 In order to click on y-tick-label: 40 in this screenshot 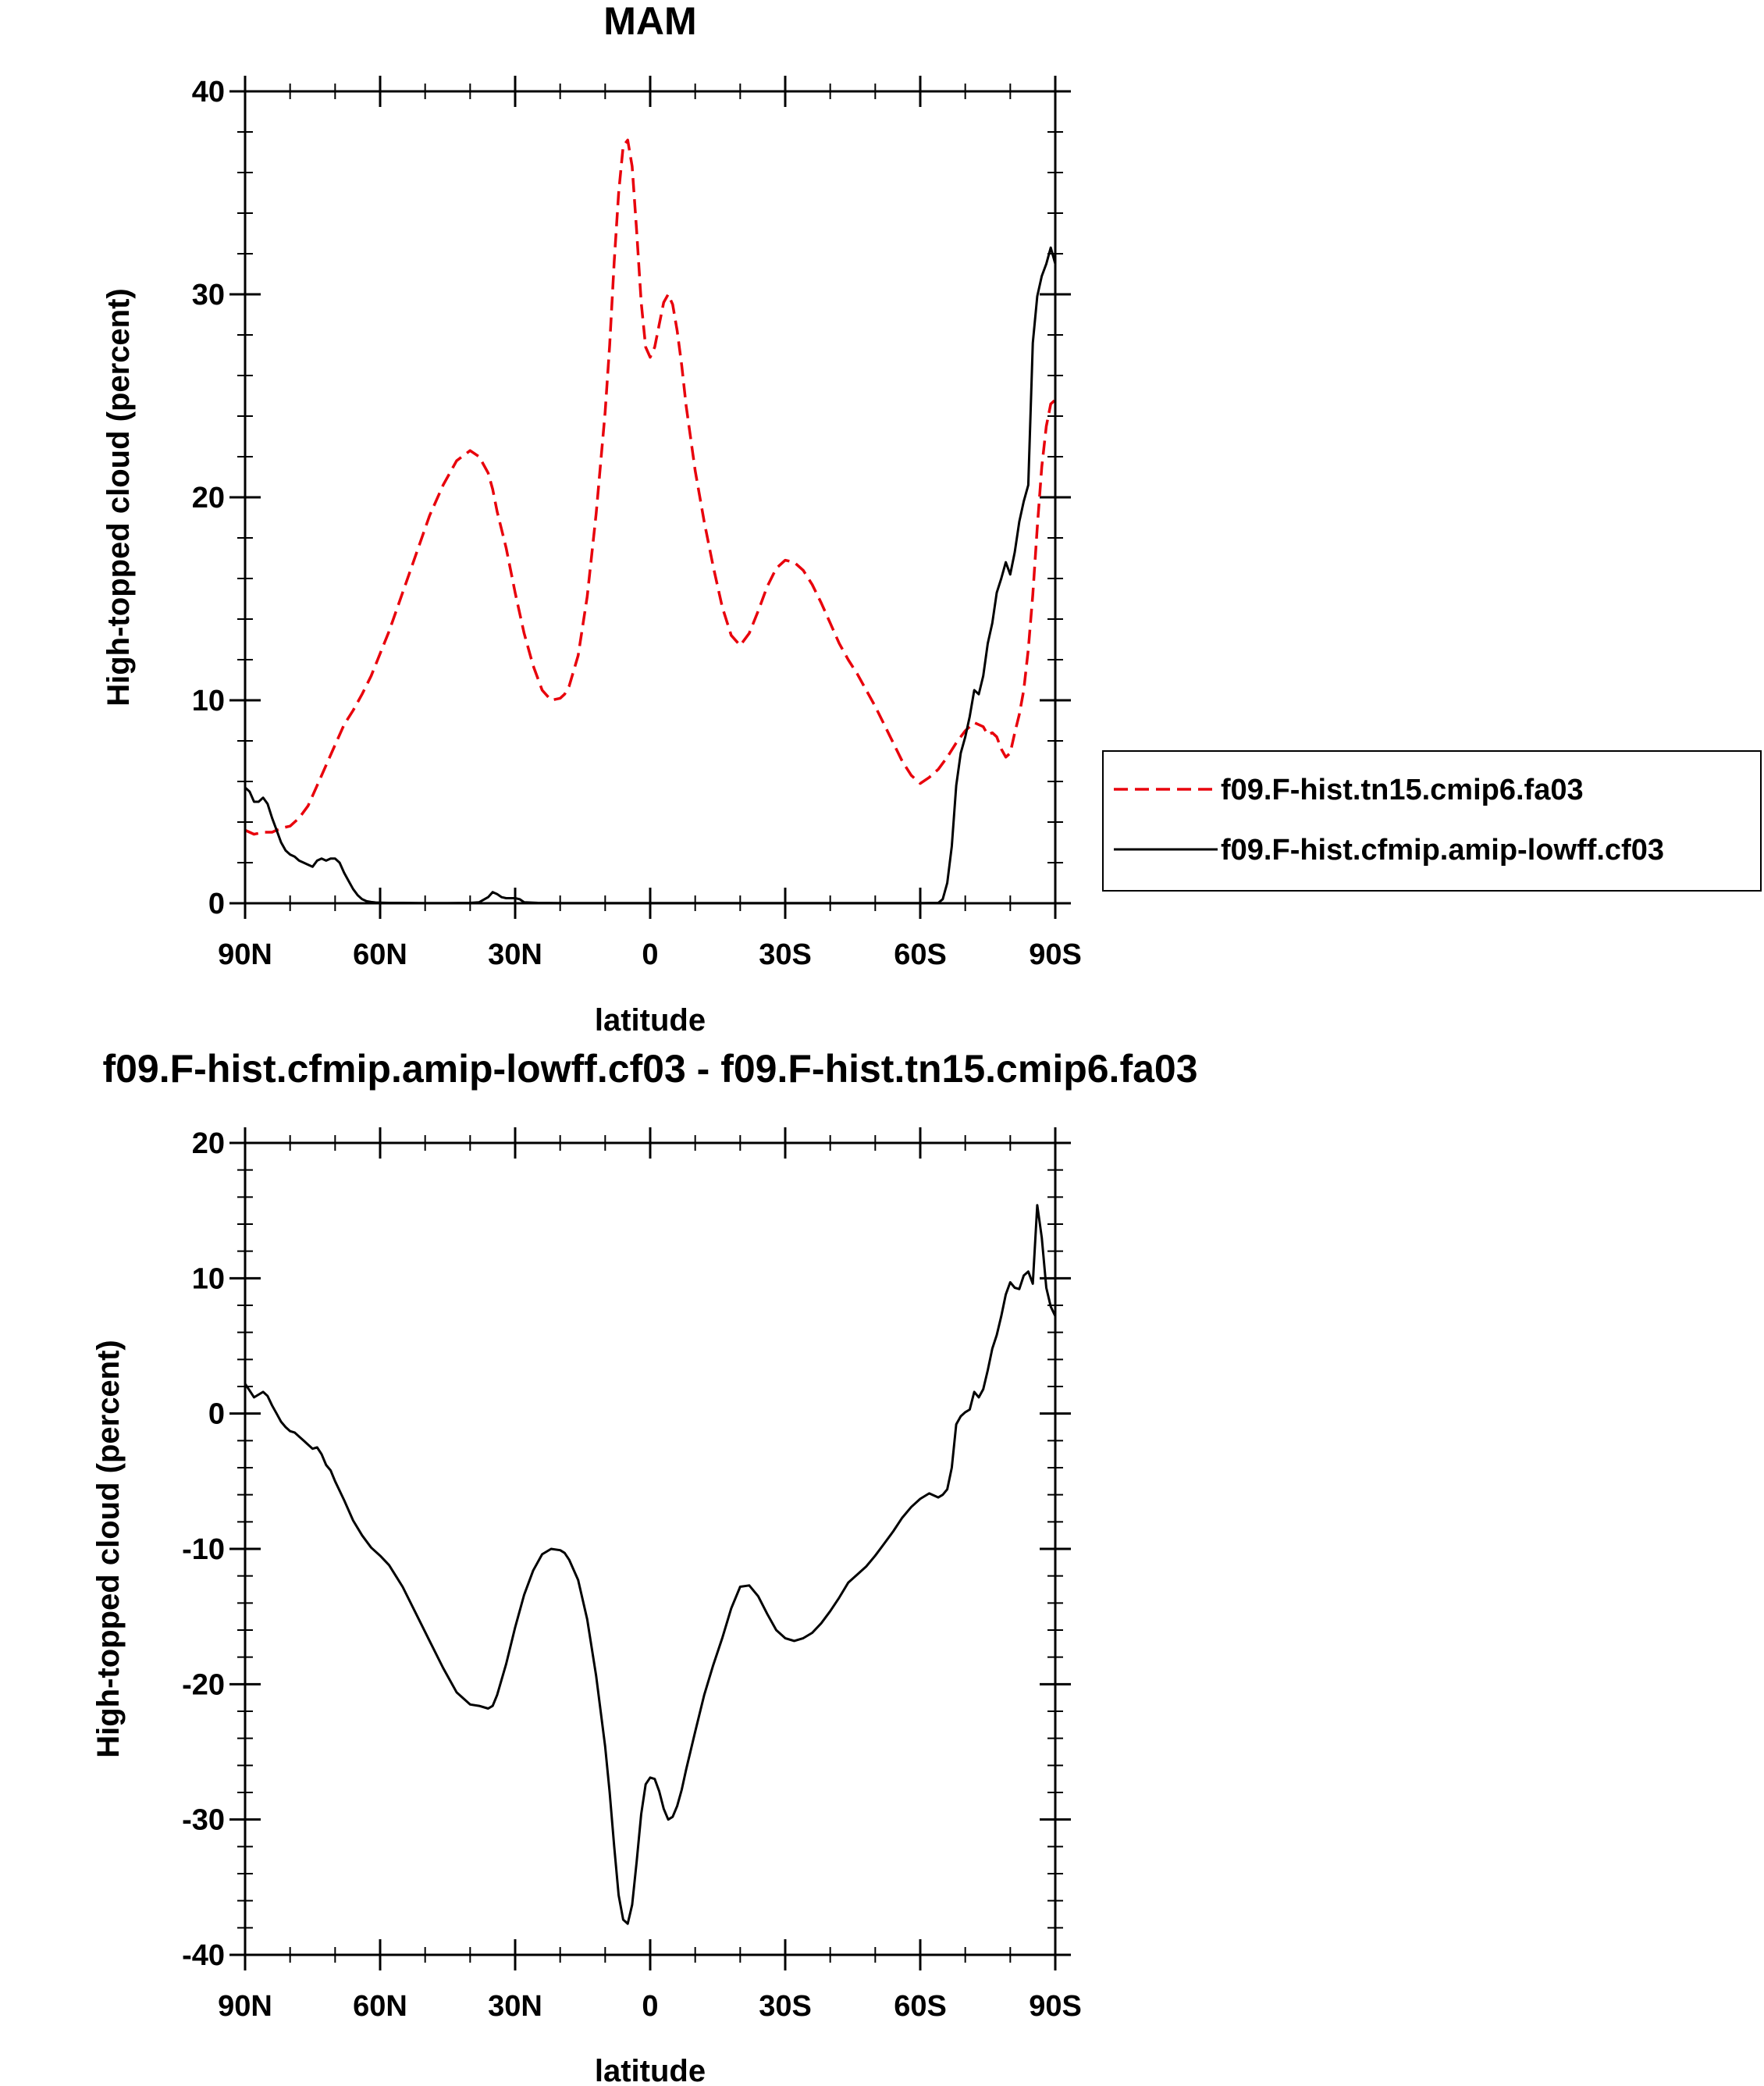, I will do `click(208, 93)`.